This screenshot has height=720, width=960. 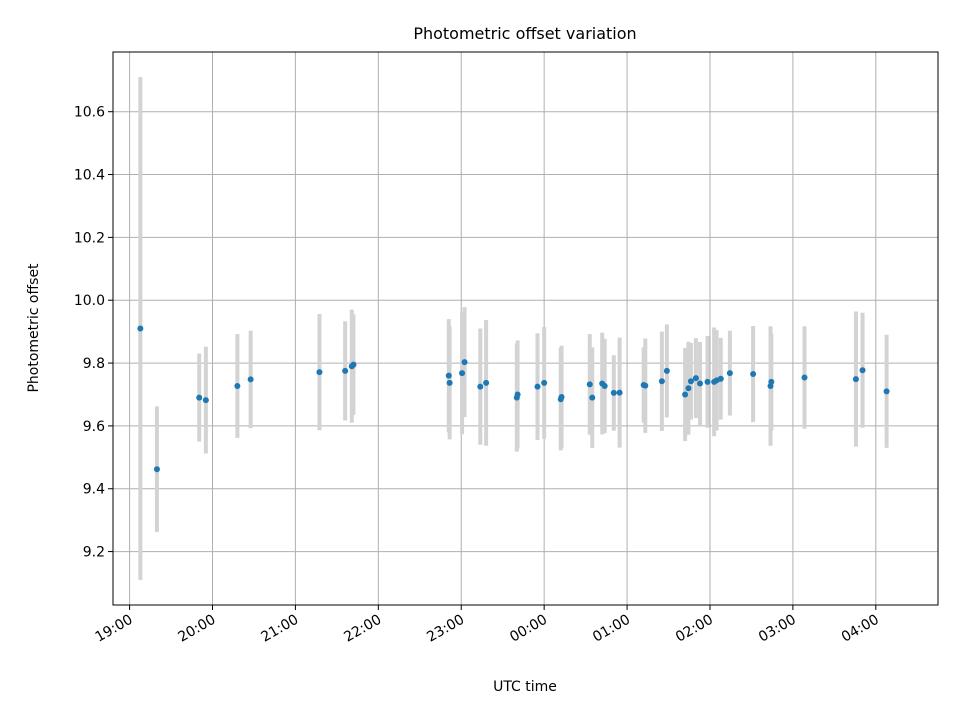 I want to click on x-tick-label: 02:00, so click(x=694, y=629).